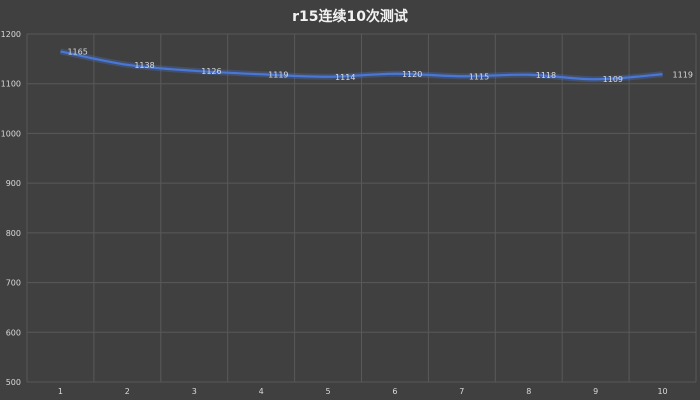 This screenshot has height=400, width=700. Describe the element at coordinates (595, 391) in the screenshot. I see `x-tick-label: 9` at that location.